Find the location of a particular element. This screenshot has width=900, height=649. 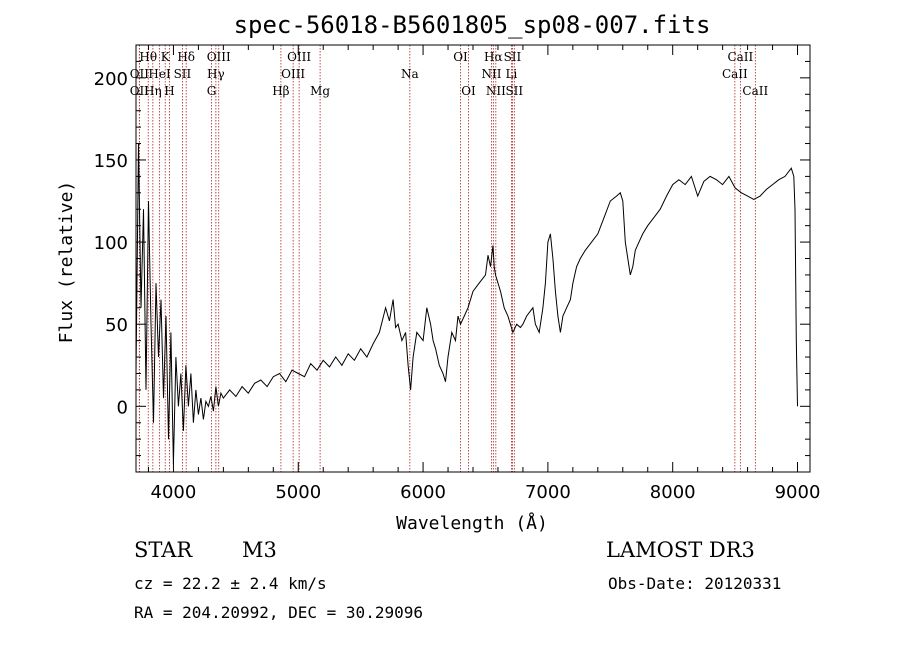

x-tick-label-7000: 7000 is located at coordinates (548, 492).